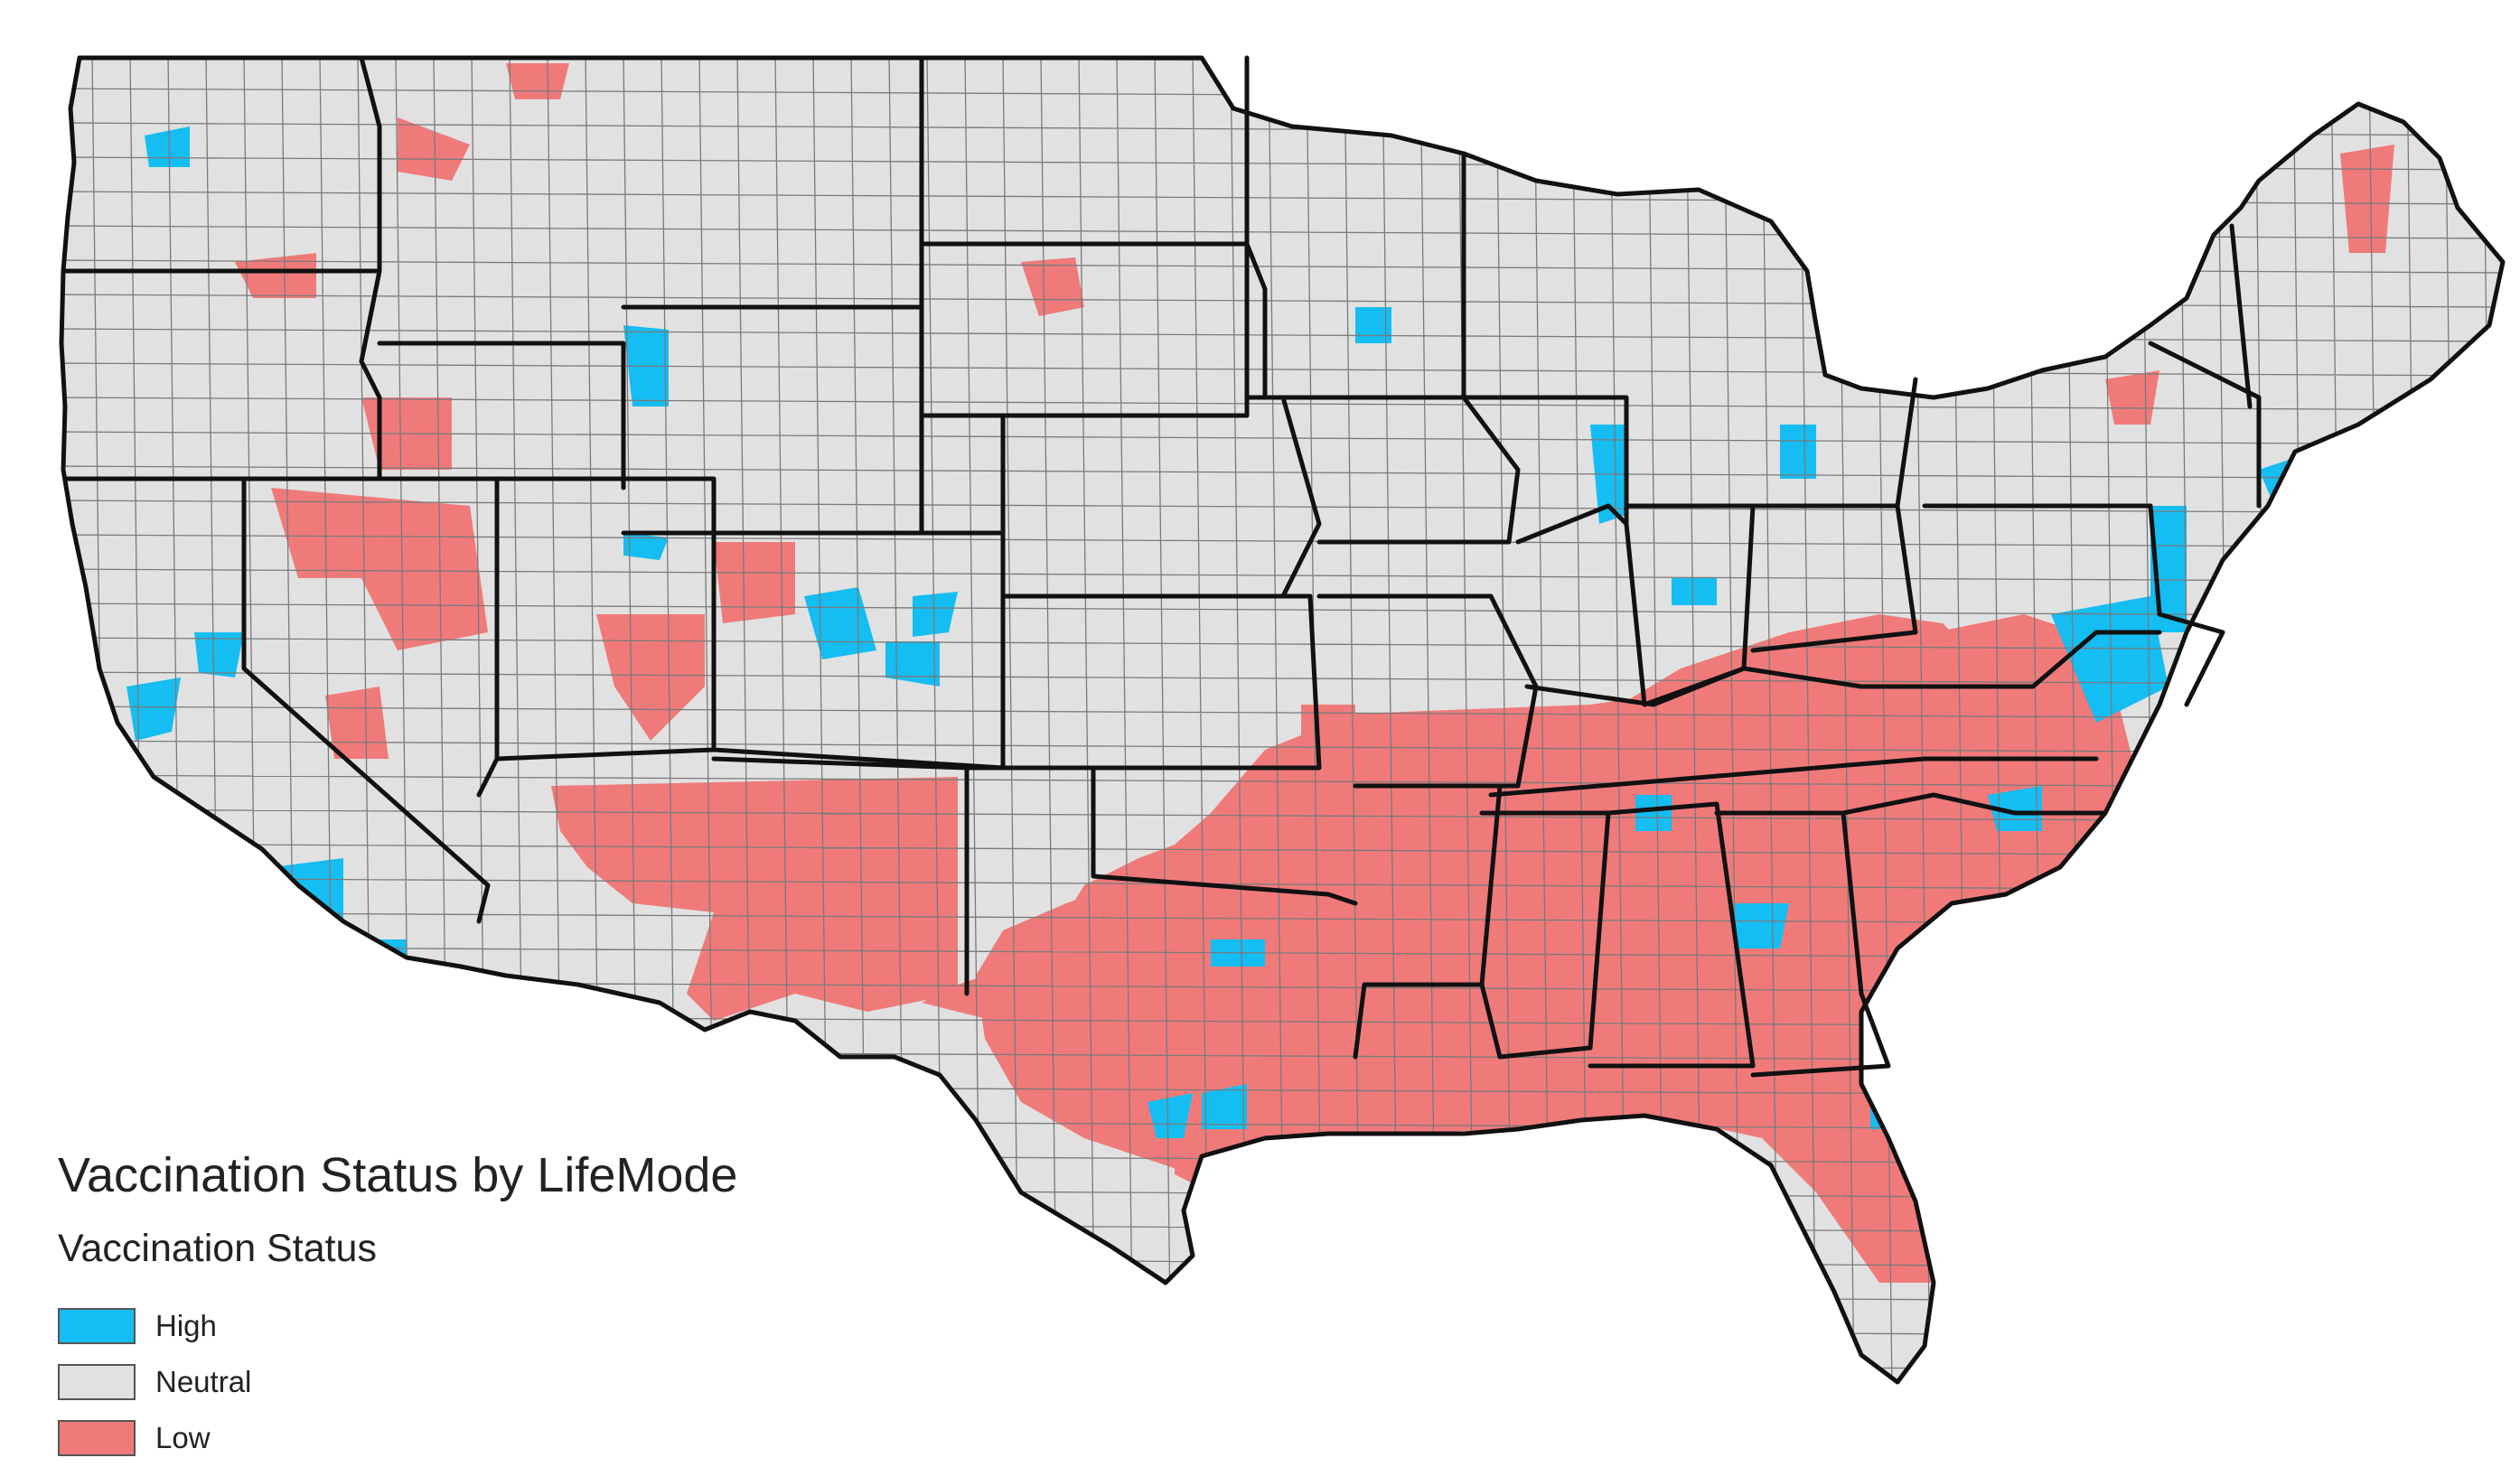 The image size is (2520, 1467). Describe the element at coordinates (97, 1326) in the screenshot. I see `legend-swatch-high` at that location.